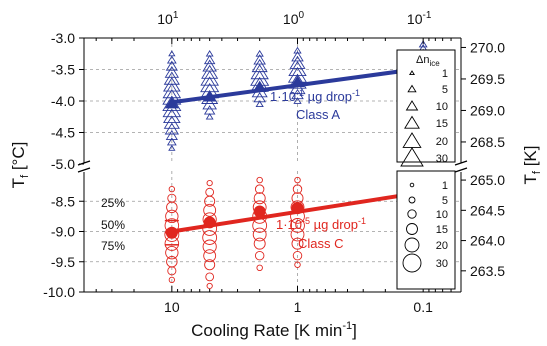  Describe the element at coordinates (442, 124) in the screenshot. I see `legend-triangle-label-15: 15` at that location.